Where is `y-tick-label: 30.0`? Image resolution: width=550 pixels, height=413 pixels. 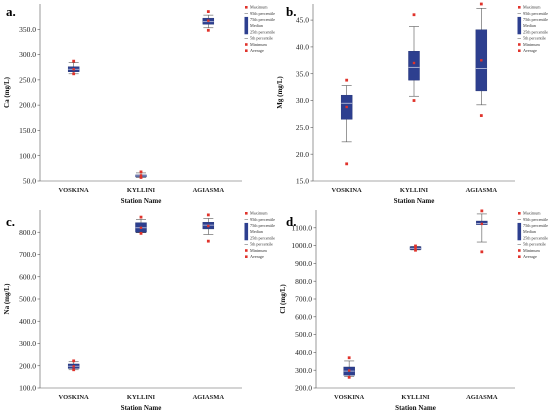
y-tick-label: 30.0 is located at coordinates (302, 100).